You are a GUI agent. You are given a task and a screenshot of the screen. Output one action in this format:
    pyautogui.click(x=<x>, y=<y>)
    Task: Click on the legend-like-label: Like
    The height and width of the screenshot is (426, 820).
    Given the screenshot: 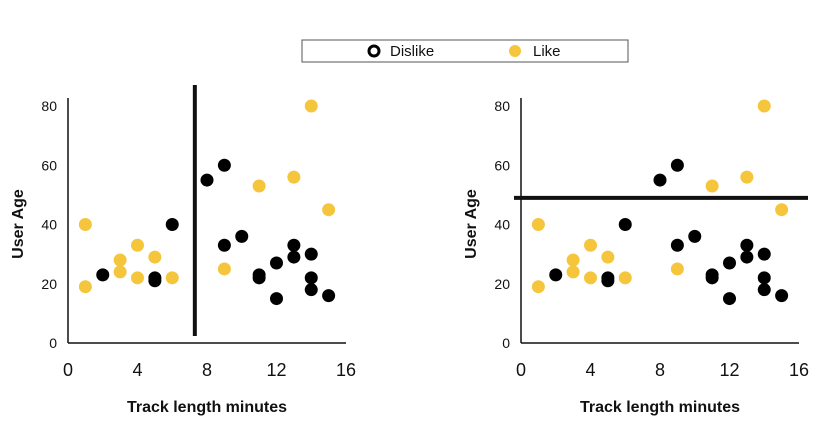 What is the action you would take?
    pyautogui.click(x=547, y=51)
    